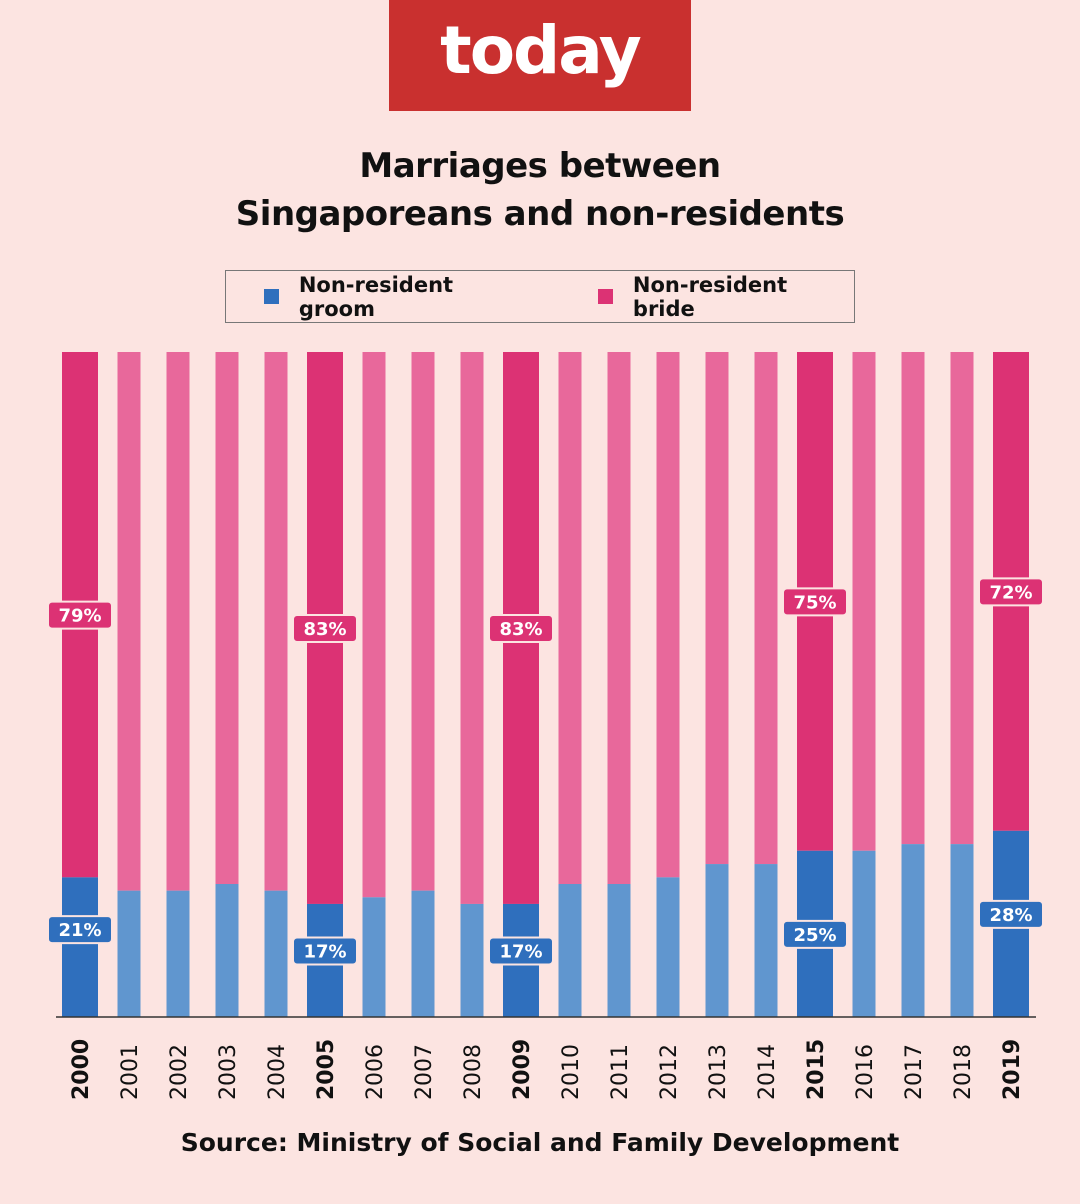  Describe the element at coordinates (962, 930) in the screenshot. I see `bar-groom-2018` at that location.